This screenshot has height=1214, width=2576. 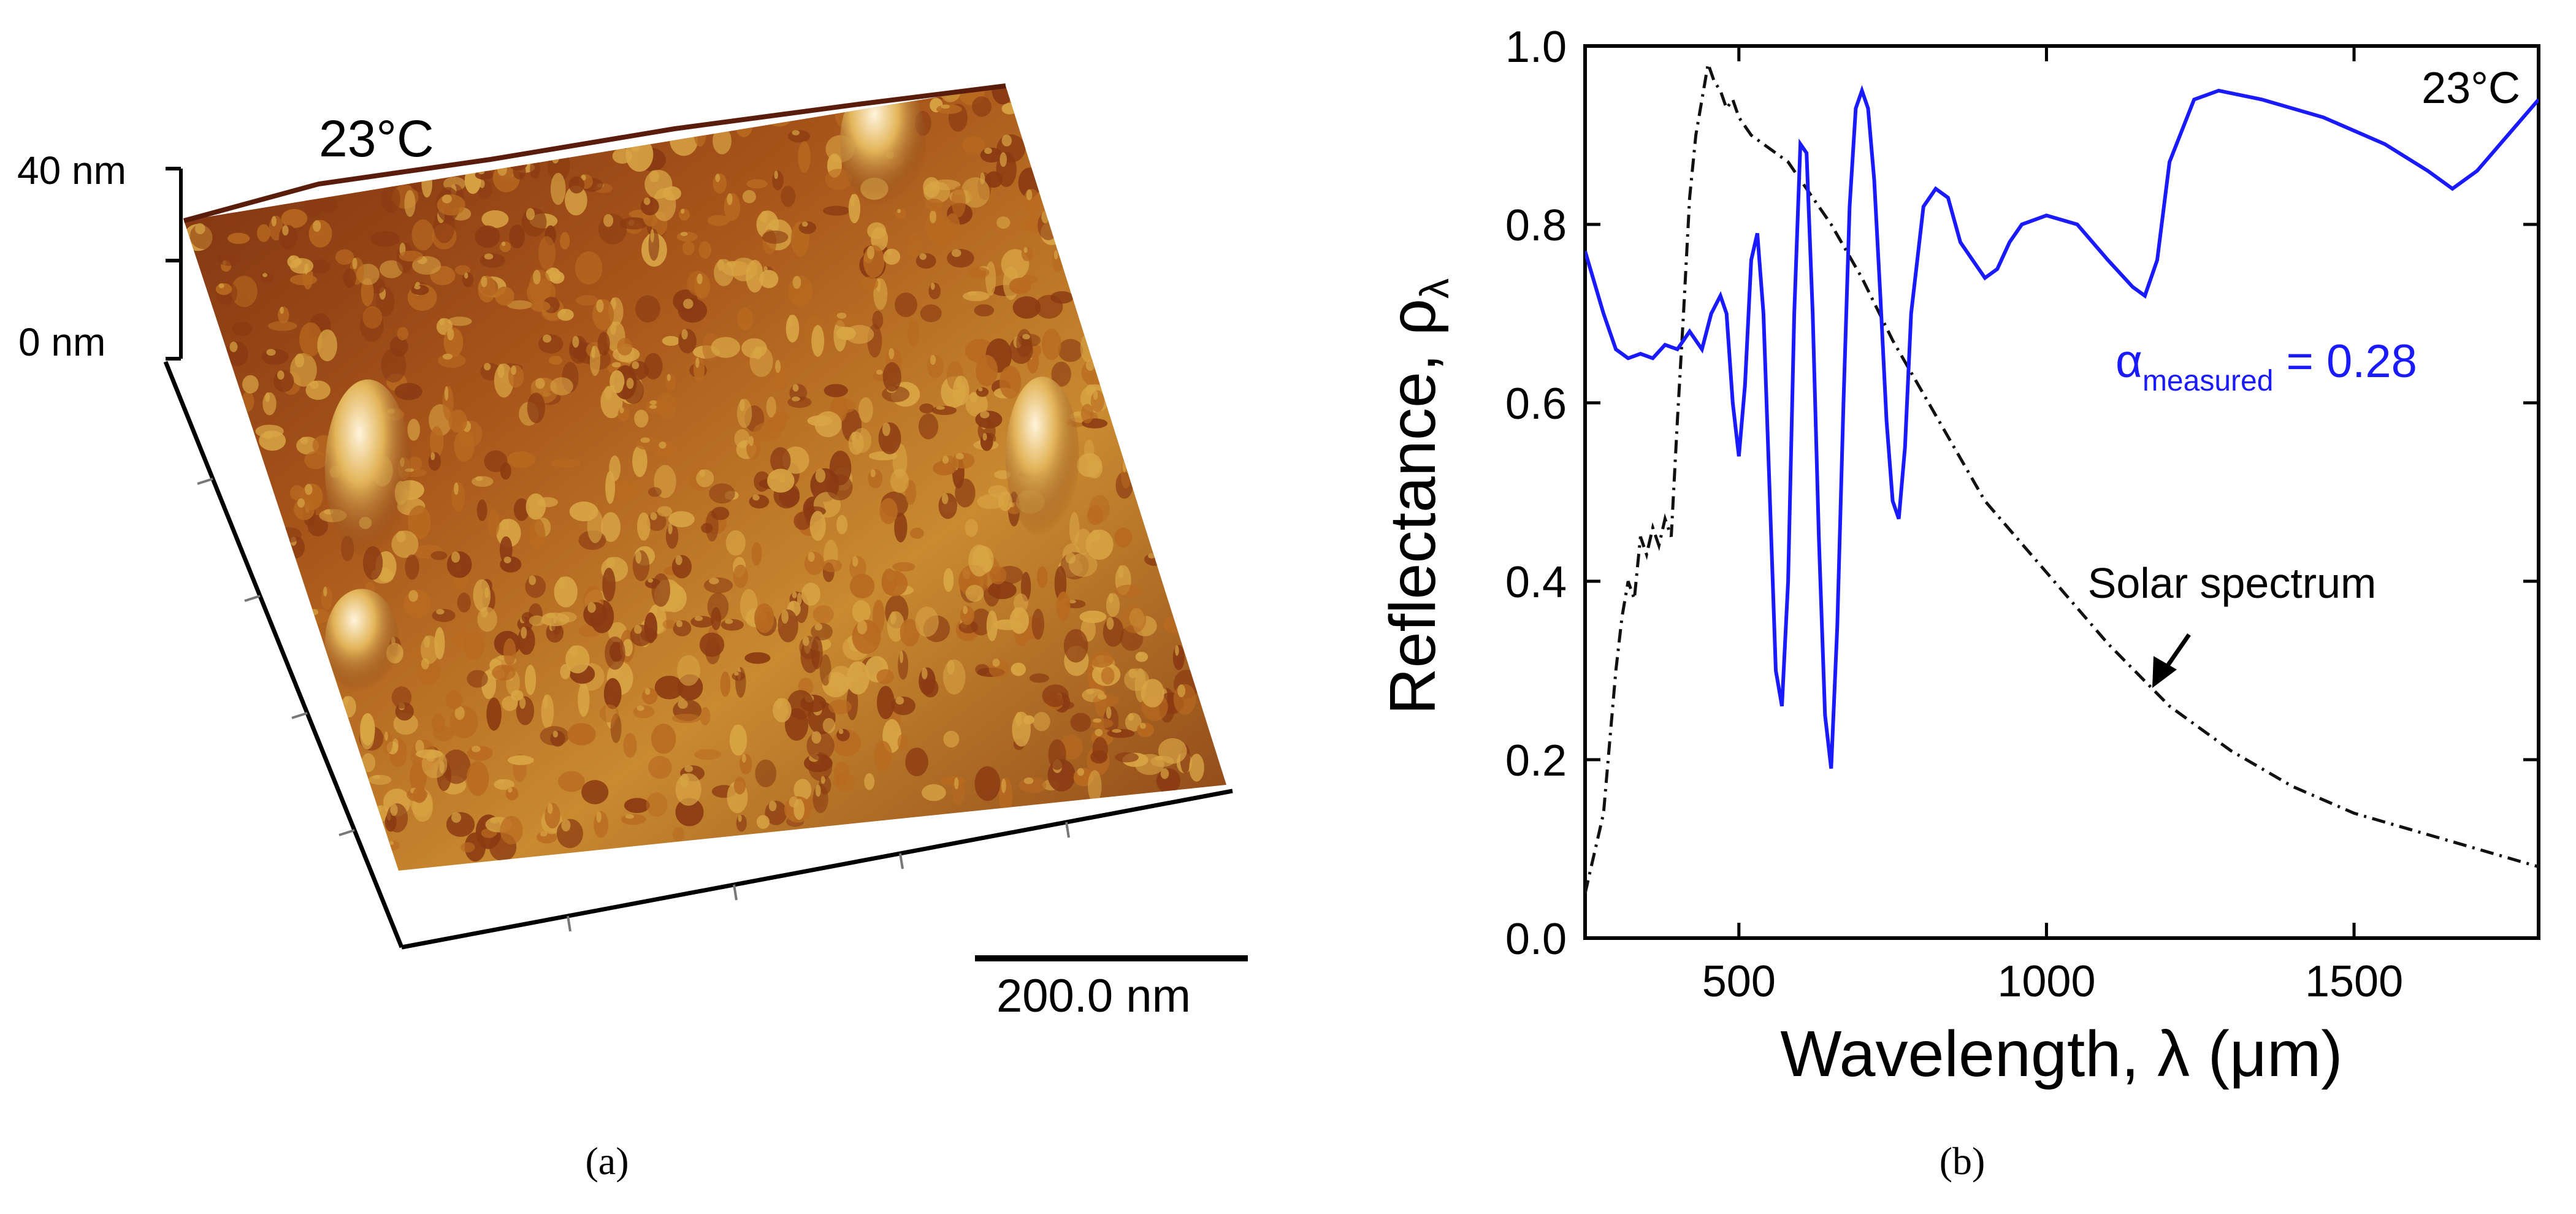 I want to click on z-axis-top-label: 40 nm, so click(x=71, y=170).